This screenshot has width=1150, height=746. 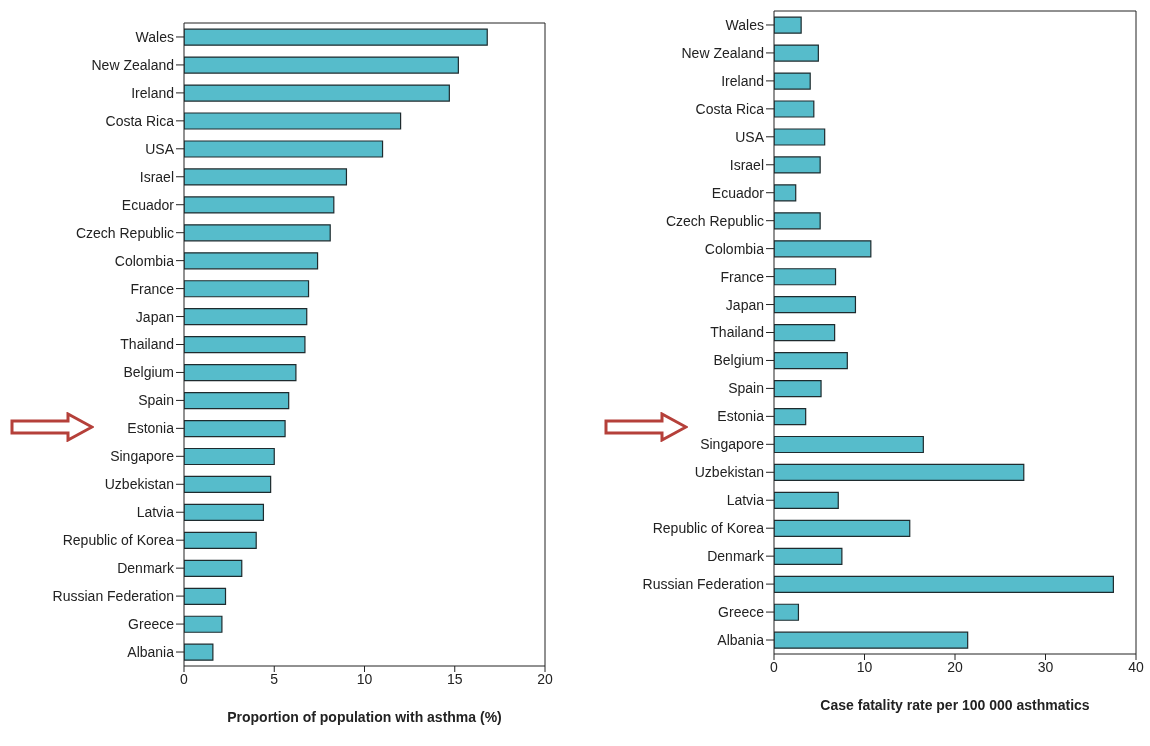 I want to click on x-tick-label: 5, so click(x=274, y=678).